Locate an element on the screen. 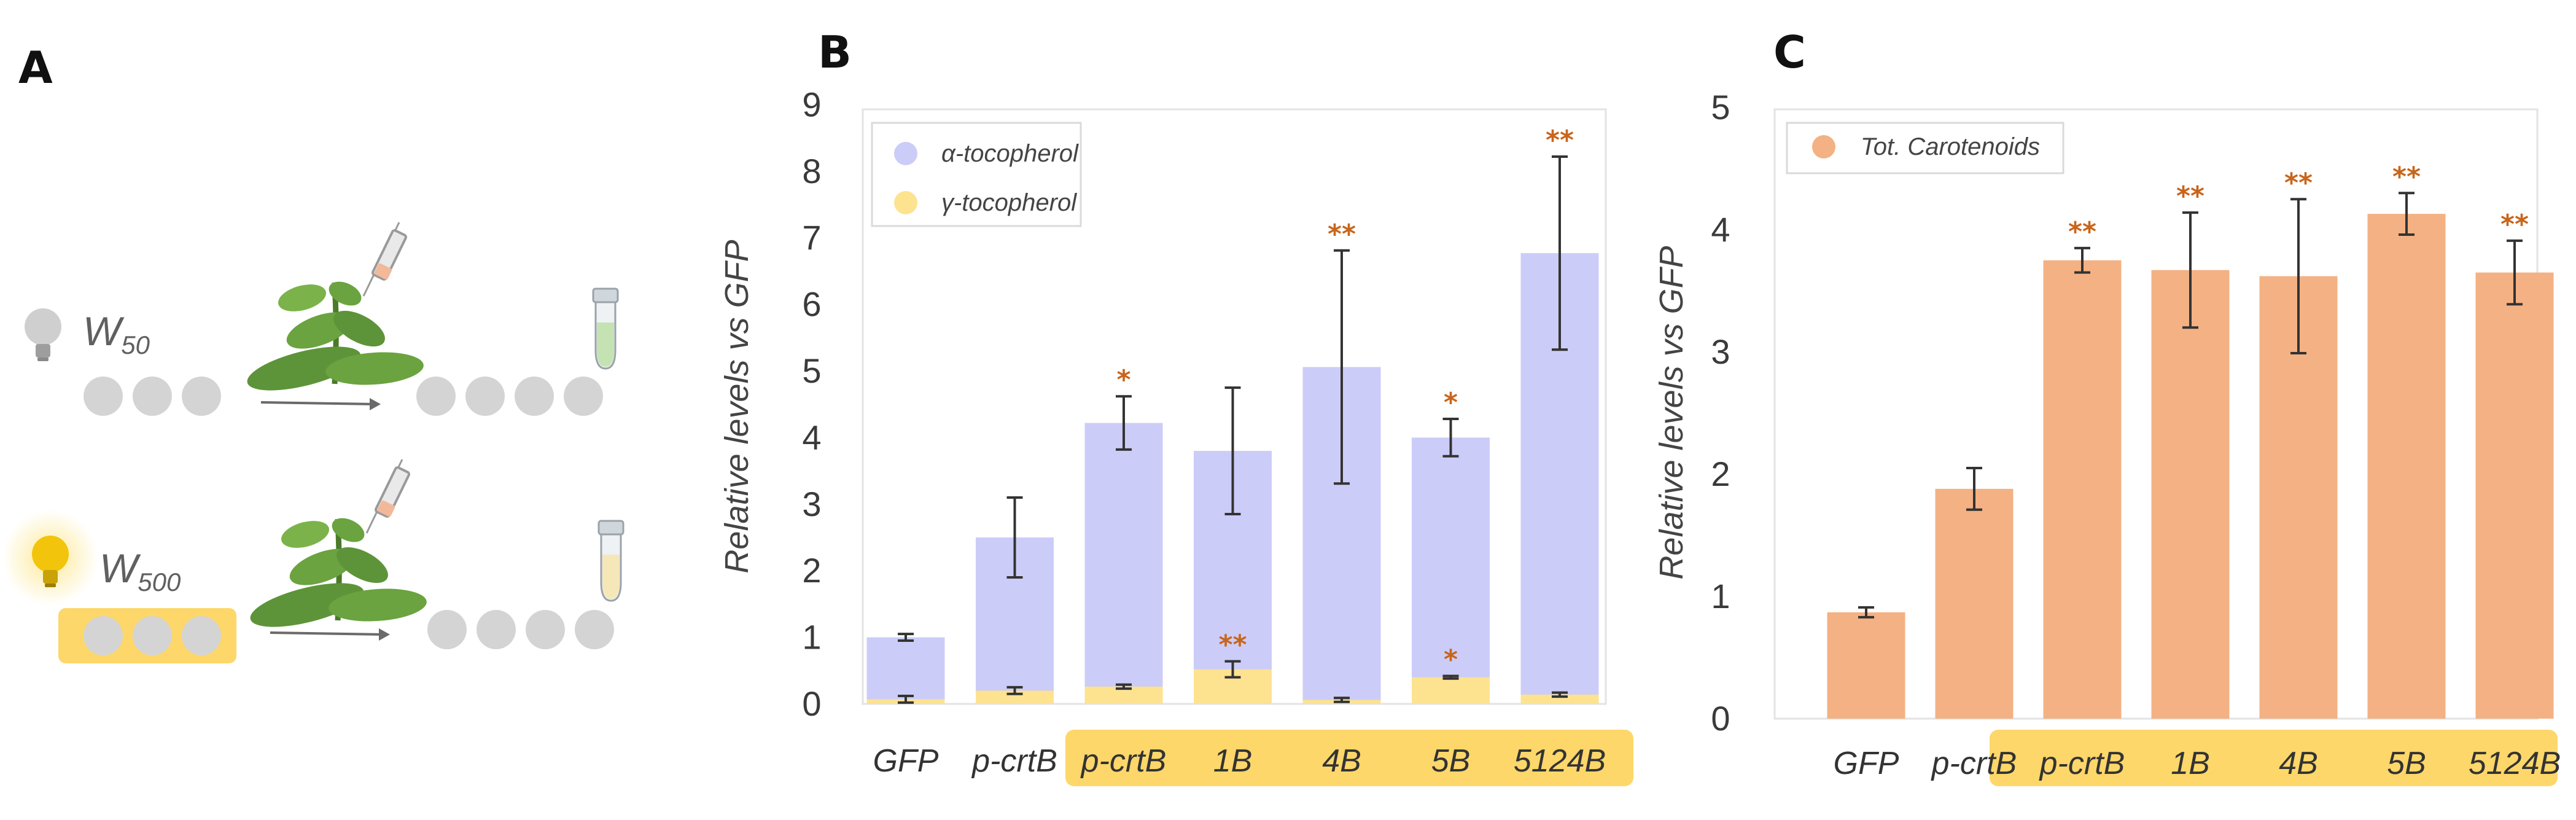  legend-label-carotenoids: Tot. Carotenoids is located at coordinates (1950, 146).